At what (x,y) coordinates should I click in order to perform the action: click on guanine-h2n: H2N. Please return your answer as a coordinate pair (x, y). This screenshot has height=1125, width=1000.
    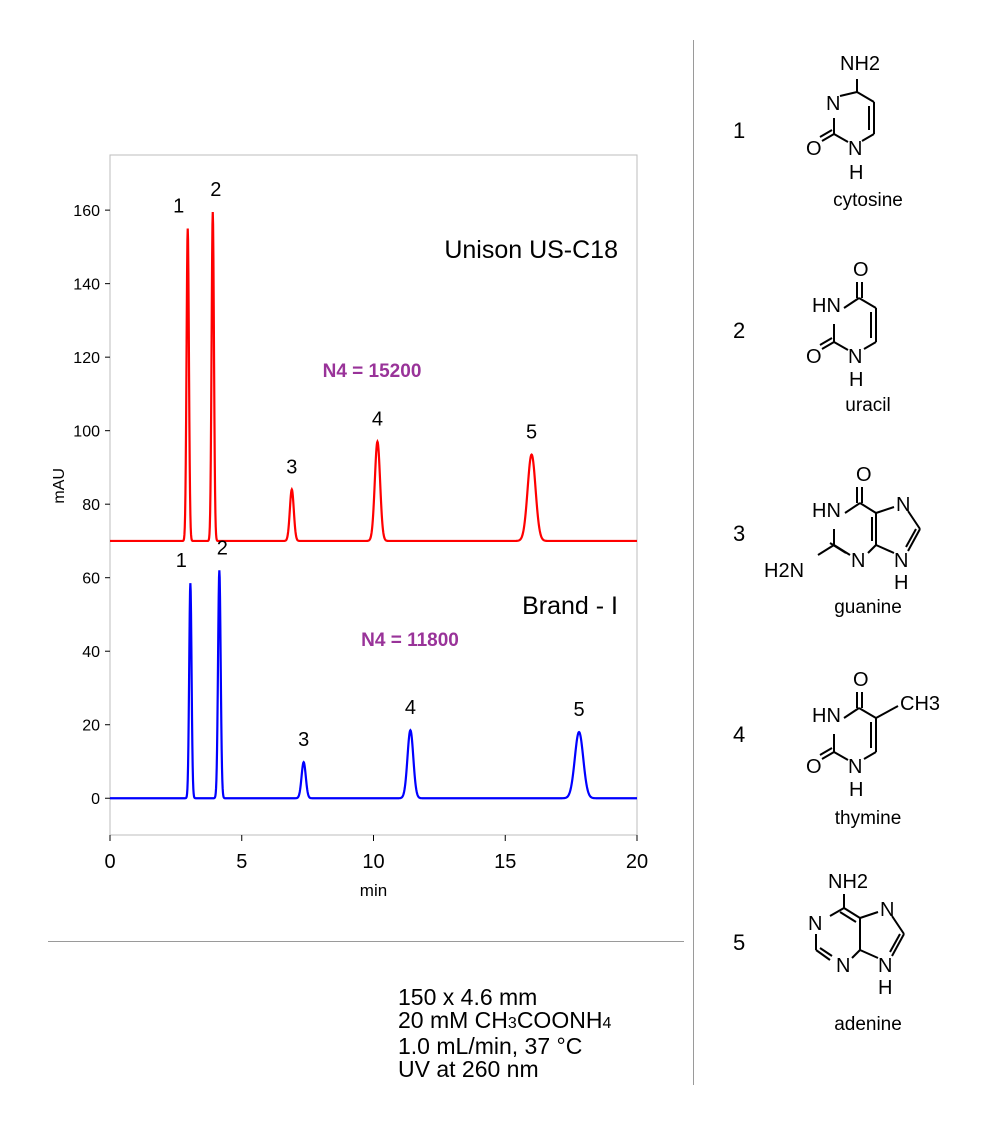
    Looking at the image, I should click on (784, 571).